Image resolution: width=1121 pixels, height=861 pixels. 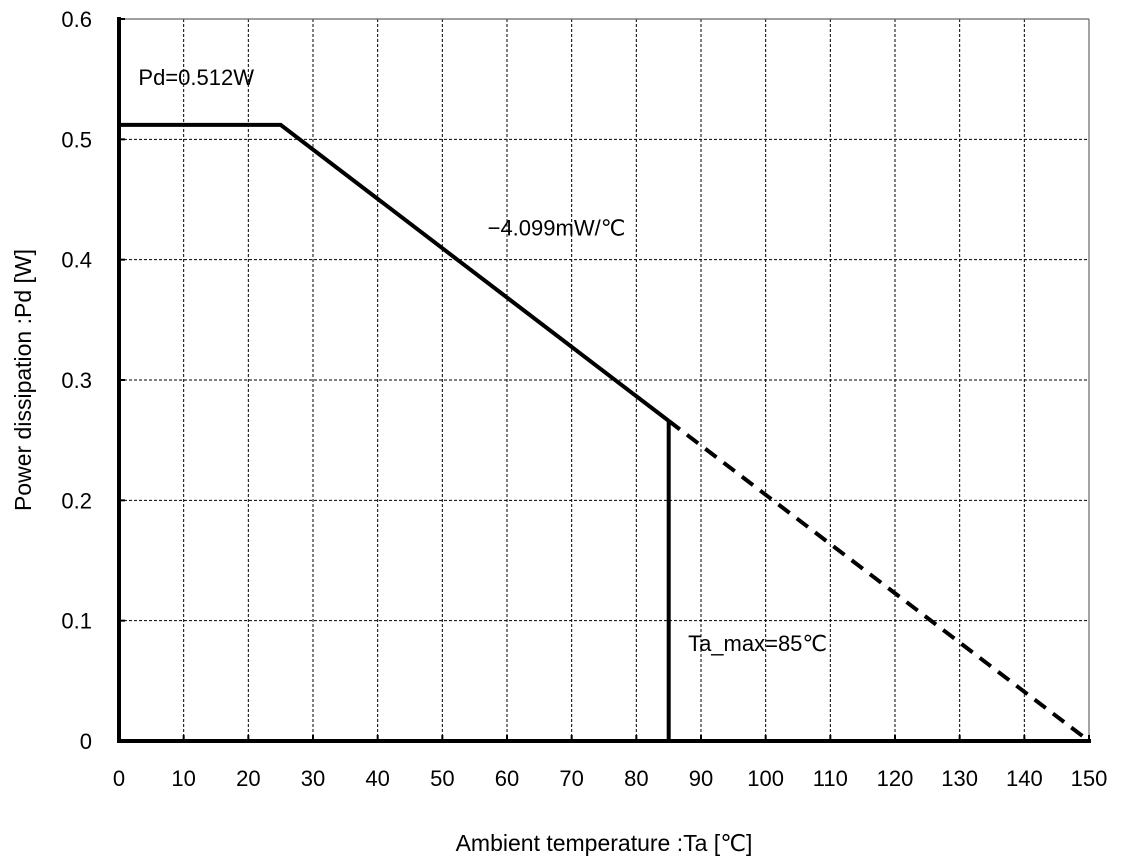 What do you see at coordinates (757, 643) in the screenshot?
I see `annotation-label-2: Ta_max=85℃` at bounding box center [757, 643].